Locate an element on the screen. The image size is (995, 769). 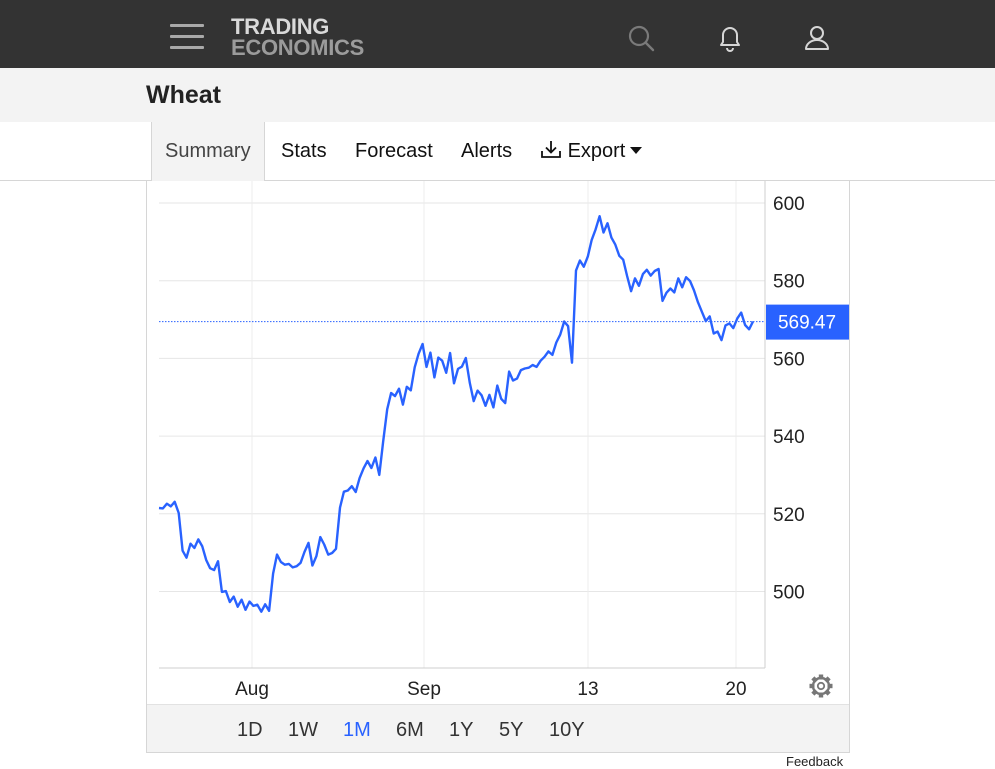
y-tick-label: 520 is located at coordinates (789, 515).